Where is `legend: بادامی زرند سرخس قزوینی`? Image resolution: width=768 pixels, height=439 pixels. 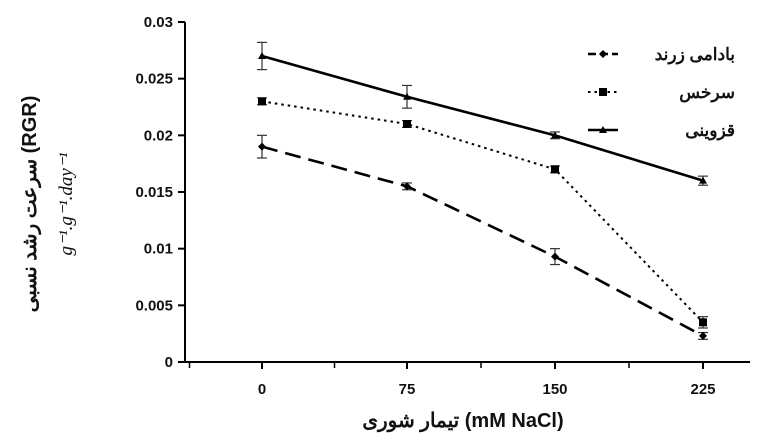 legend: بادامی زرند سرخس قزوینی is located at coordinates (661, 93).